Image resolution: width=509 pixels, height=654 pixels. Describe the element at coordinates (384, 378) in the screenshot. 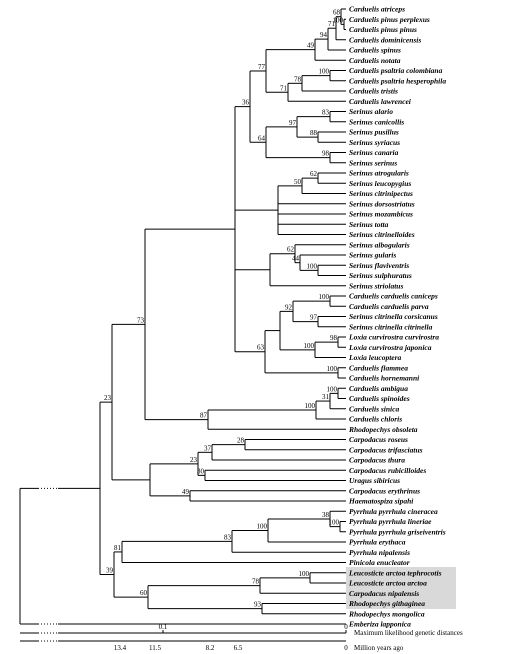

I see `taxon-label: Carduelis hornemanni` at that location.